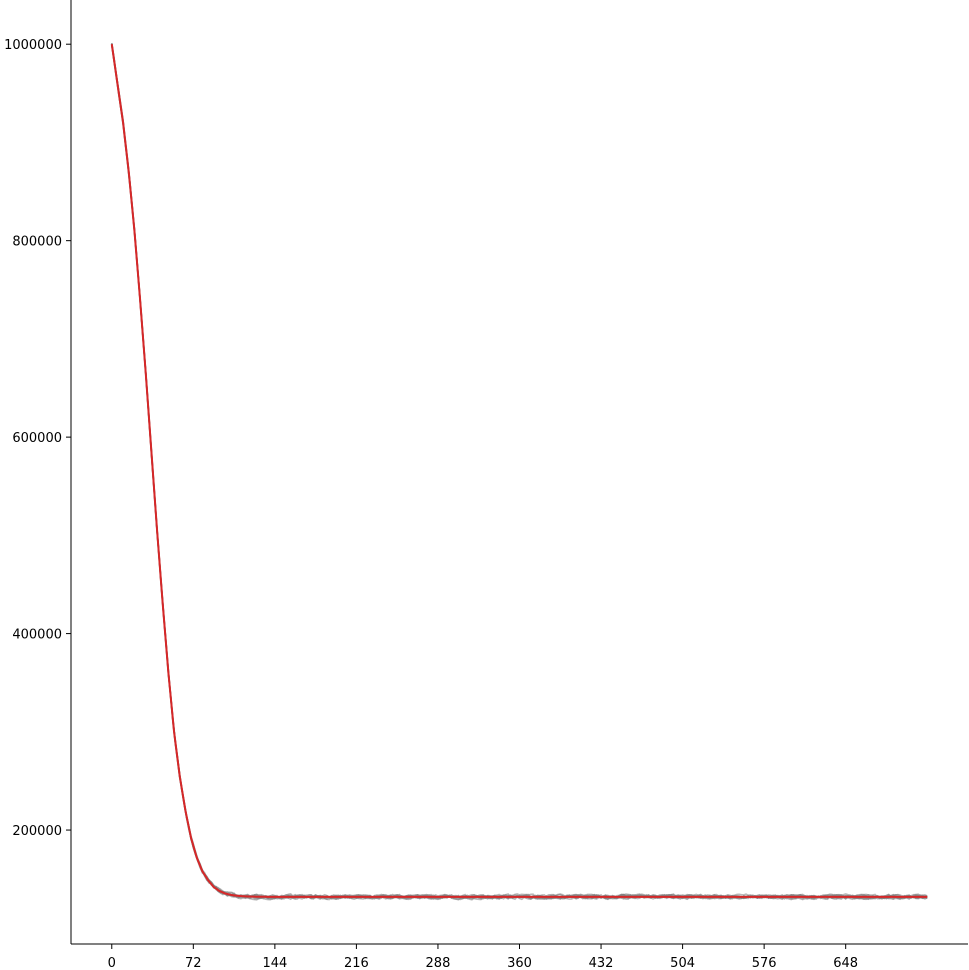  What do you see at coordinates (356, 963) in the screenshot?
I see `x-tick-label-216: 216` at bounding box center [356, 963].